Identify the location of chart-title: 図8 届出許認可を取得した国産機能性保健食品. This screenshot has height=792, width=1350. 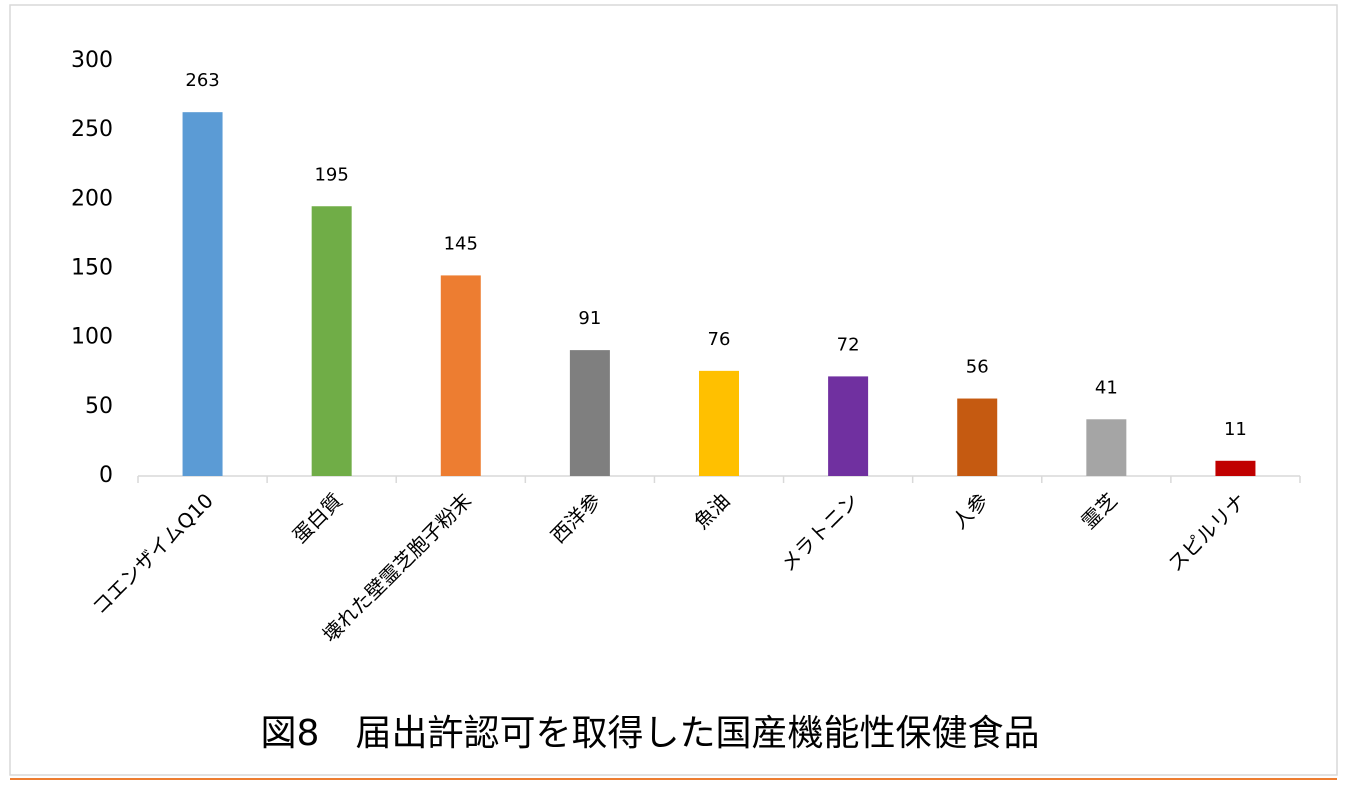
(650, 733).